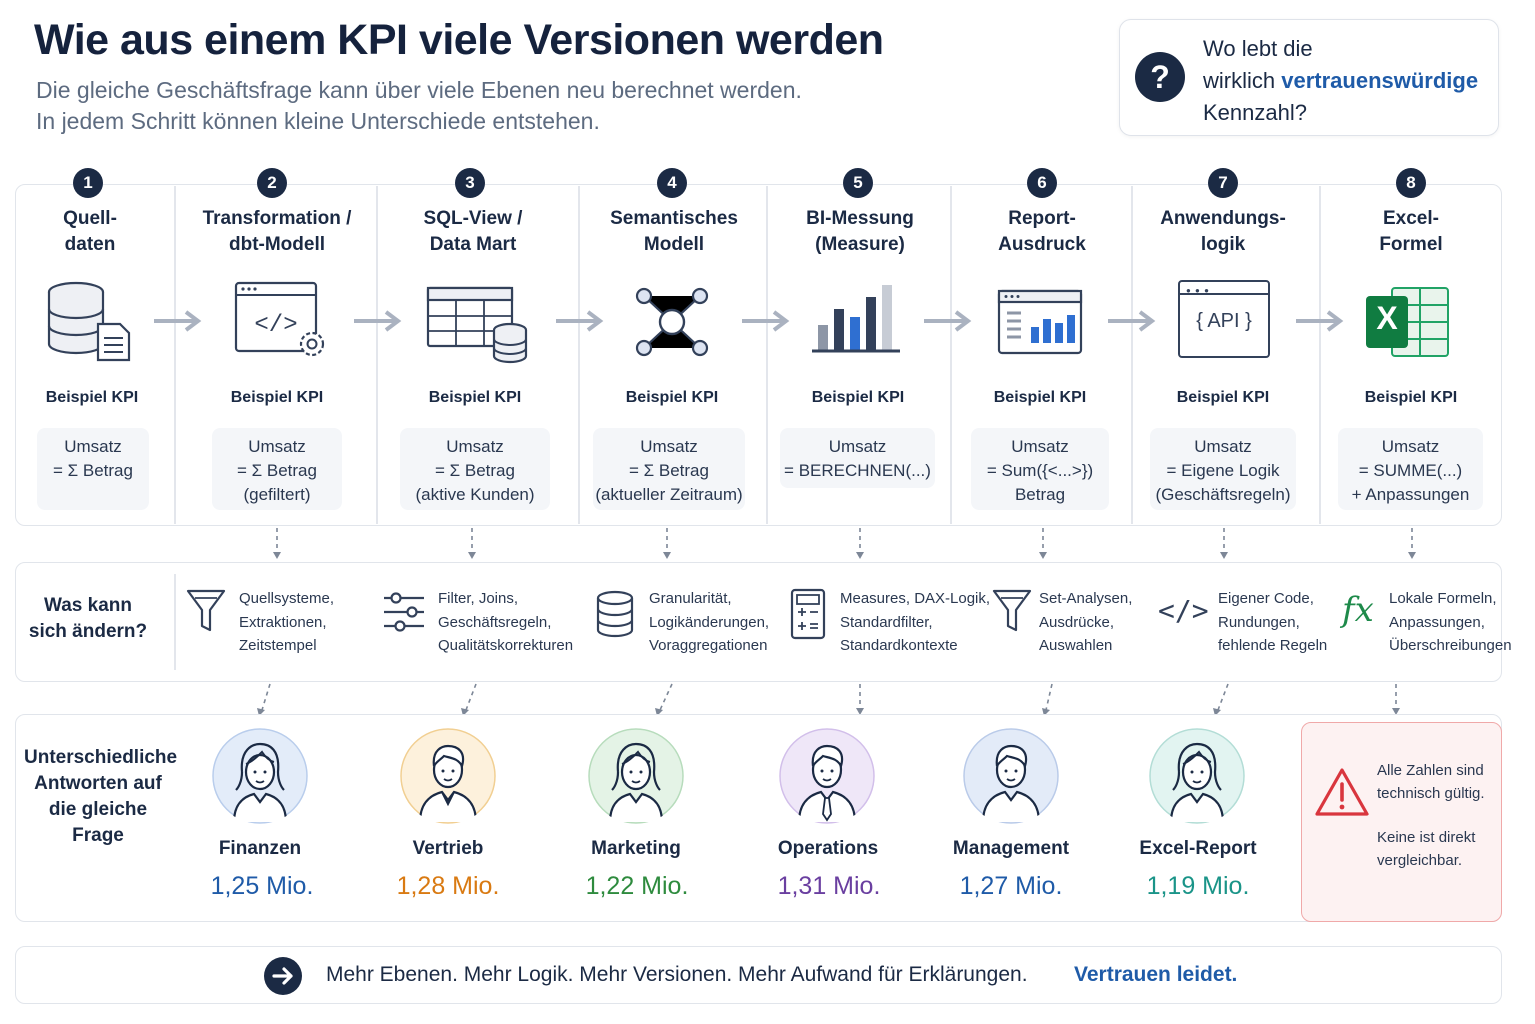 This screenshot has height=1024, width=1535. Describe the element at coordinates (636, 848) in the screenshot. I see `person-name: Marketing` at that location.